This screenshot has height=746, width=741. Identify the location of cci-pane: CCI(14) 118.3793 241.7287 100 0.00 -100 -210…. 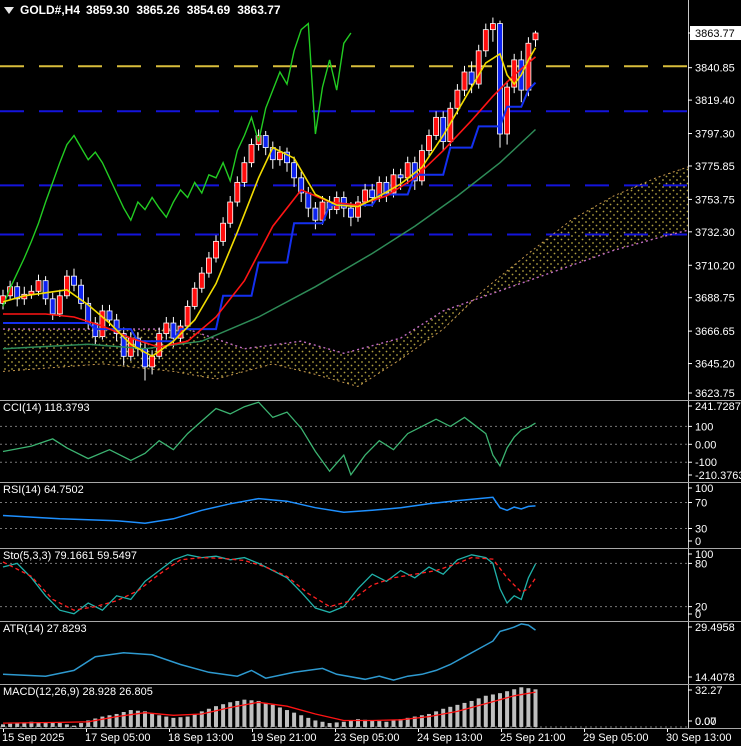
(370, 442).